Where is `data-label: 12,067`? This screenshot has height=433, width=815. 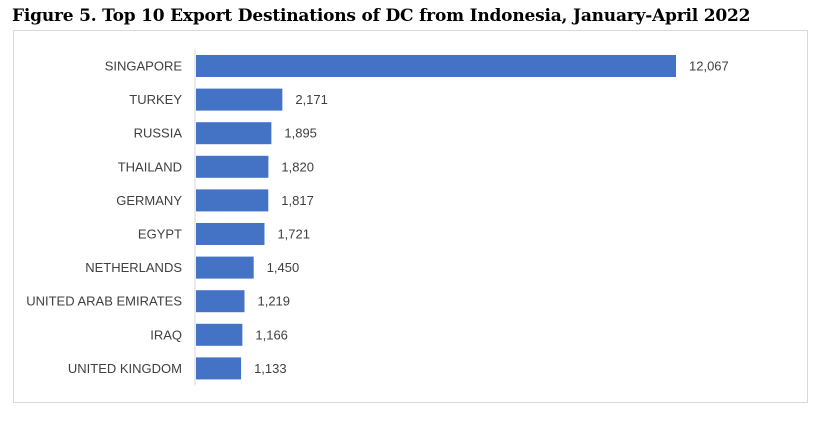 data-label: 12,067 is located at coordinates (709, 66).